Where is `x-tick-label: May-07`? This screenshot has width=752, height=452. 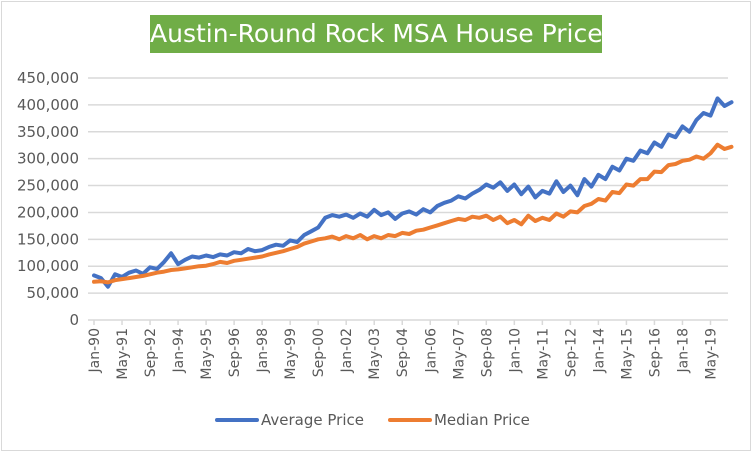
x-tick-label: May-07 is located at coordinates (459, 354).